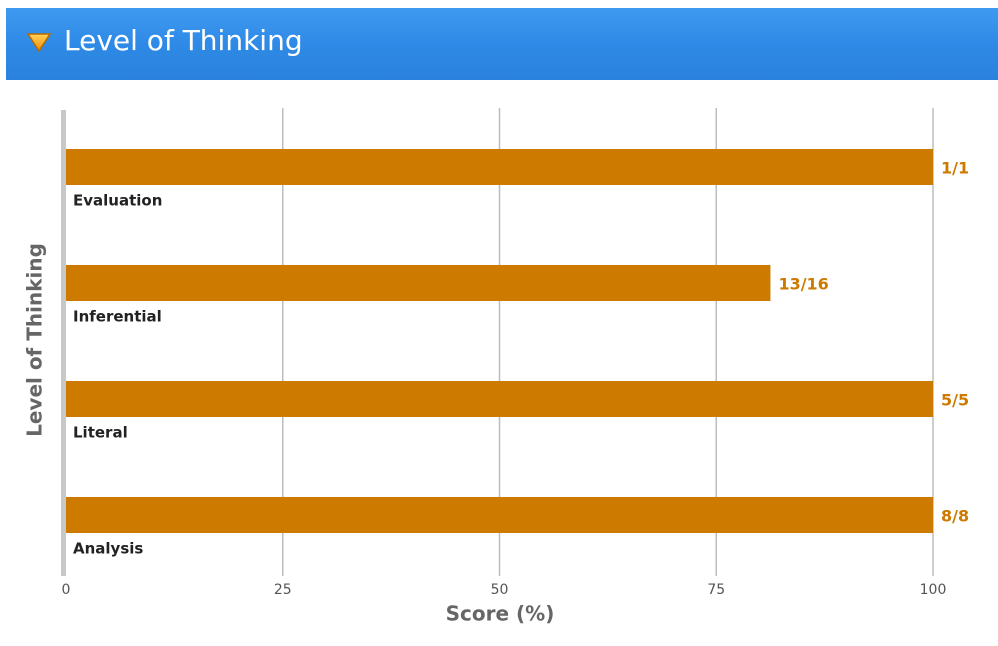 This screenshot has width=998, height=646. Describe the element at coordinates (108, 549) in the screenshot. I see `category-label: Analysis` at that location.